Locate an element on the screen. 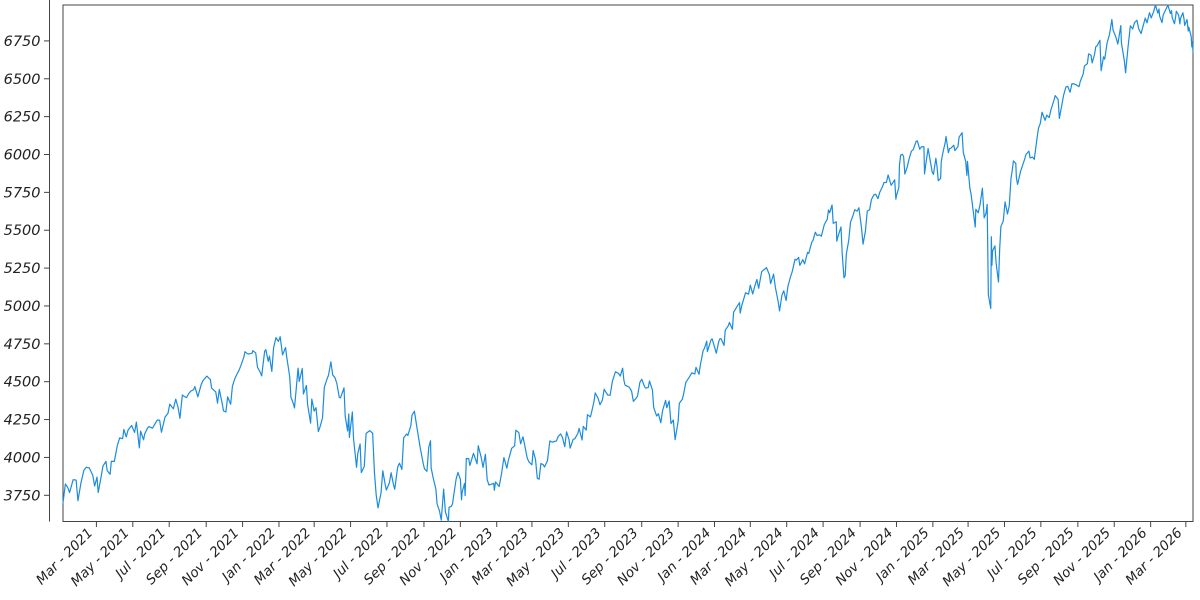 The width and height of the screenshot is (1200, 600). y-tick-label: 6750 is located at coordinates (22, 42).